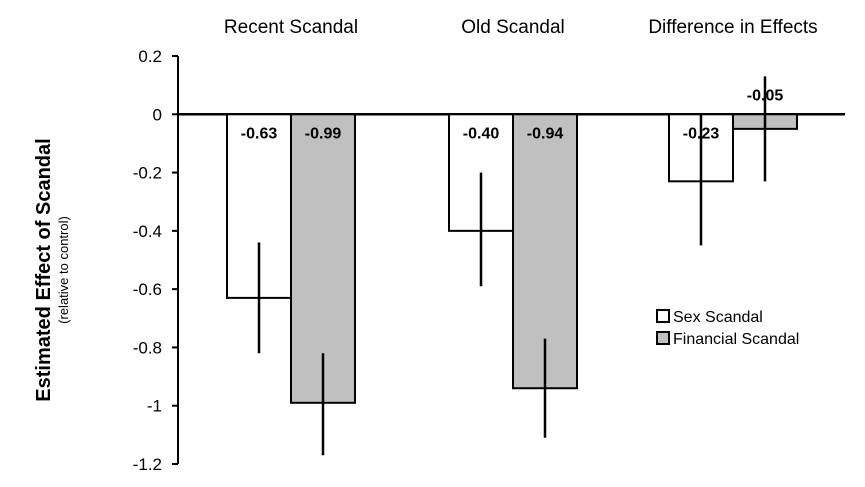 Image resolution: width=865 pixels, height=487 pixels. What do you see at coordinates (259, 133) in the screenshot?
I see `data-label: -0.63` at bounding box center [259, 133].